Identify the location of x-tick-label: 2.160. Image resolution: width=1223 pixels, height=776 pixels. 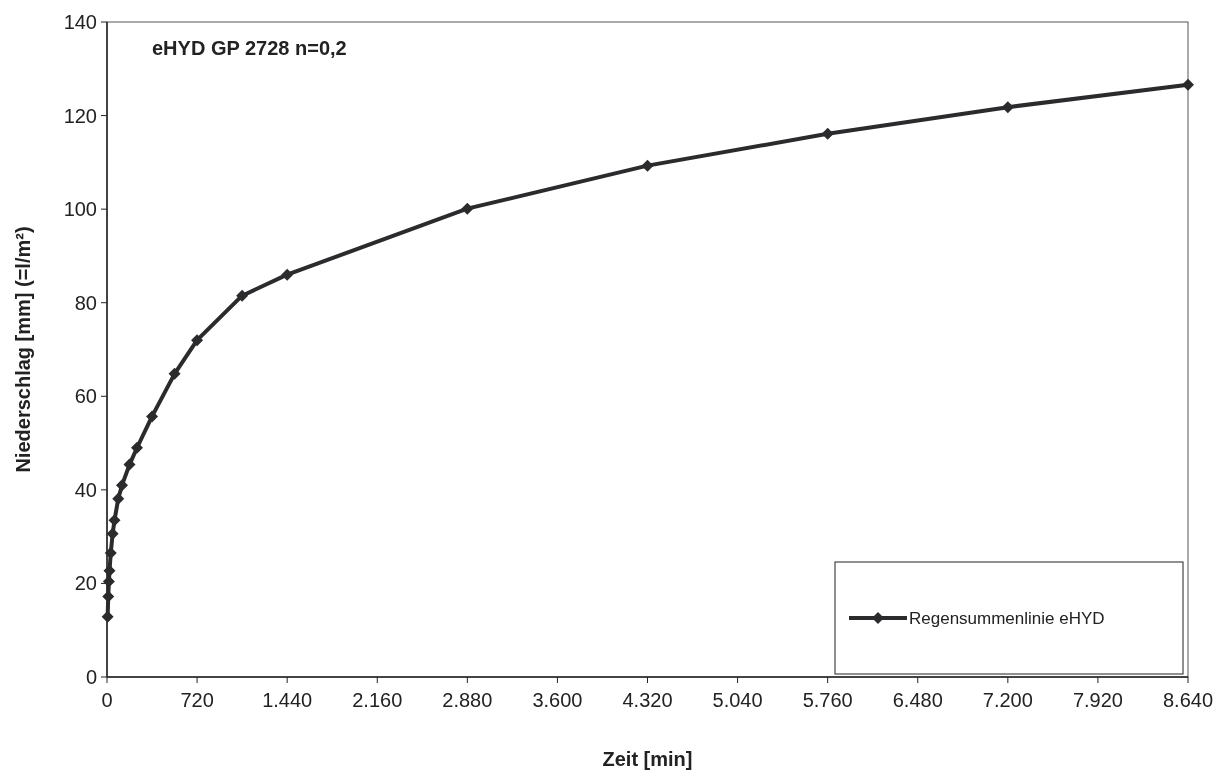
(377, 700).